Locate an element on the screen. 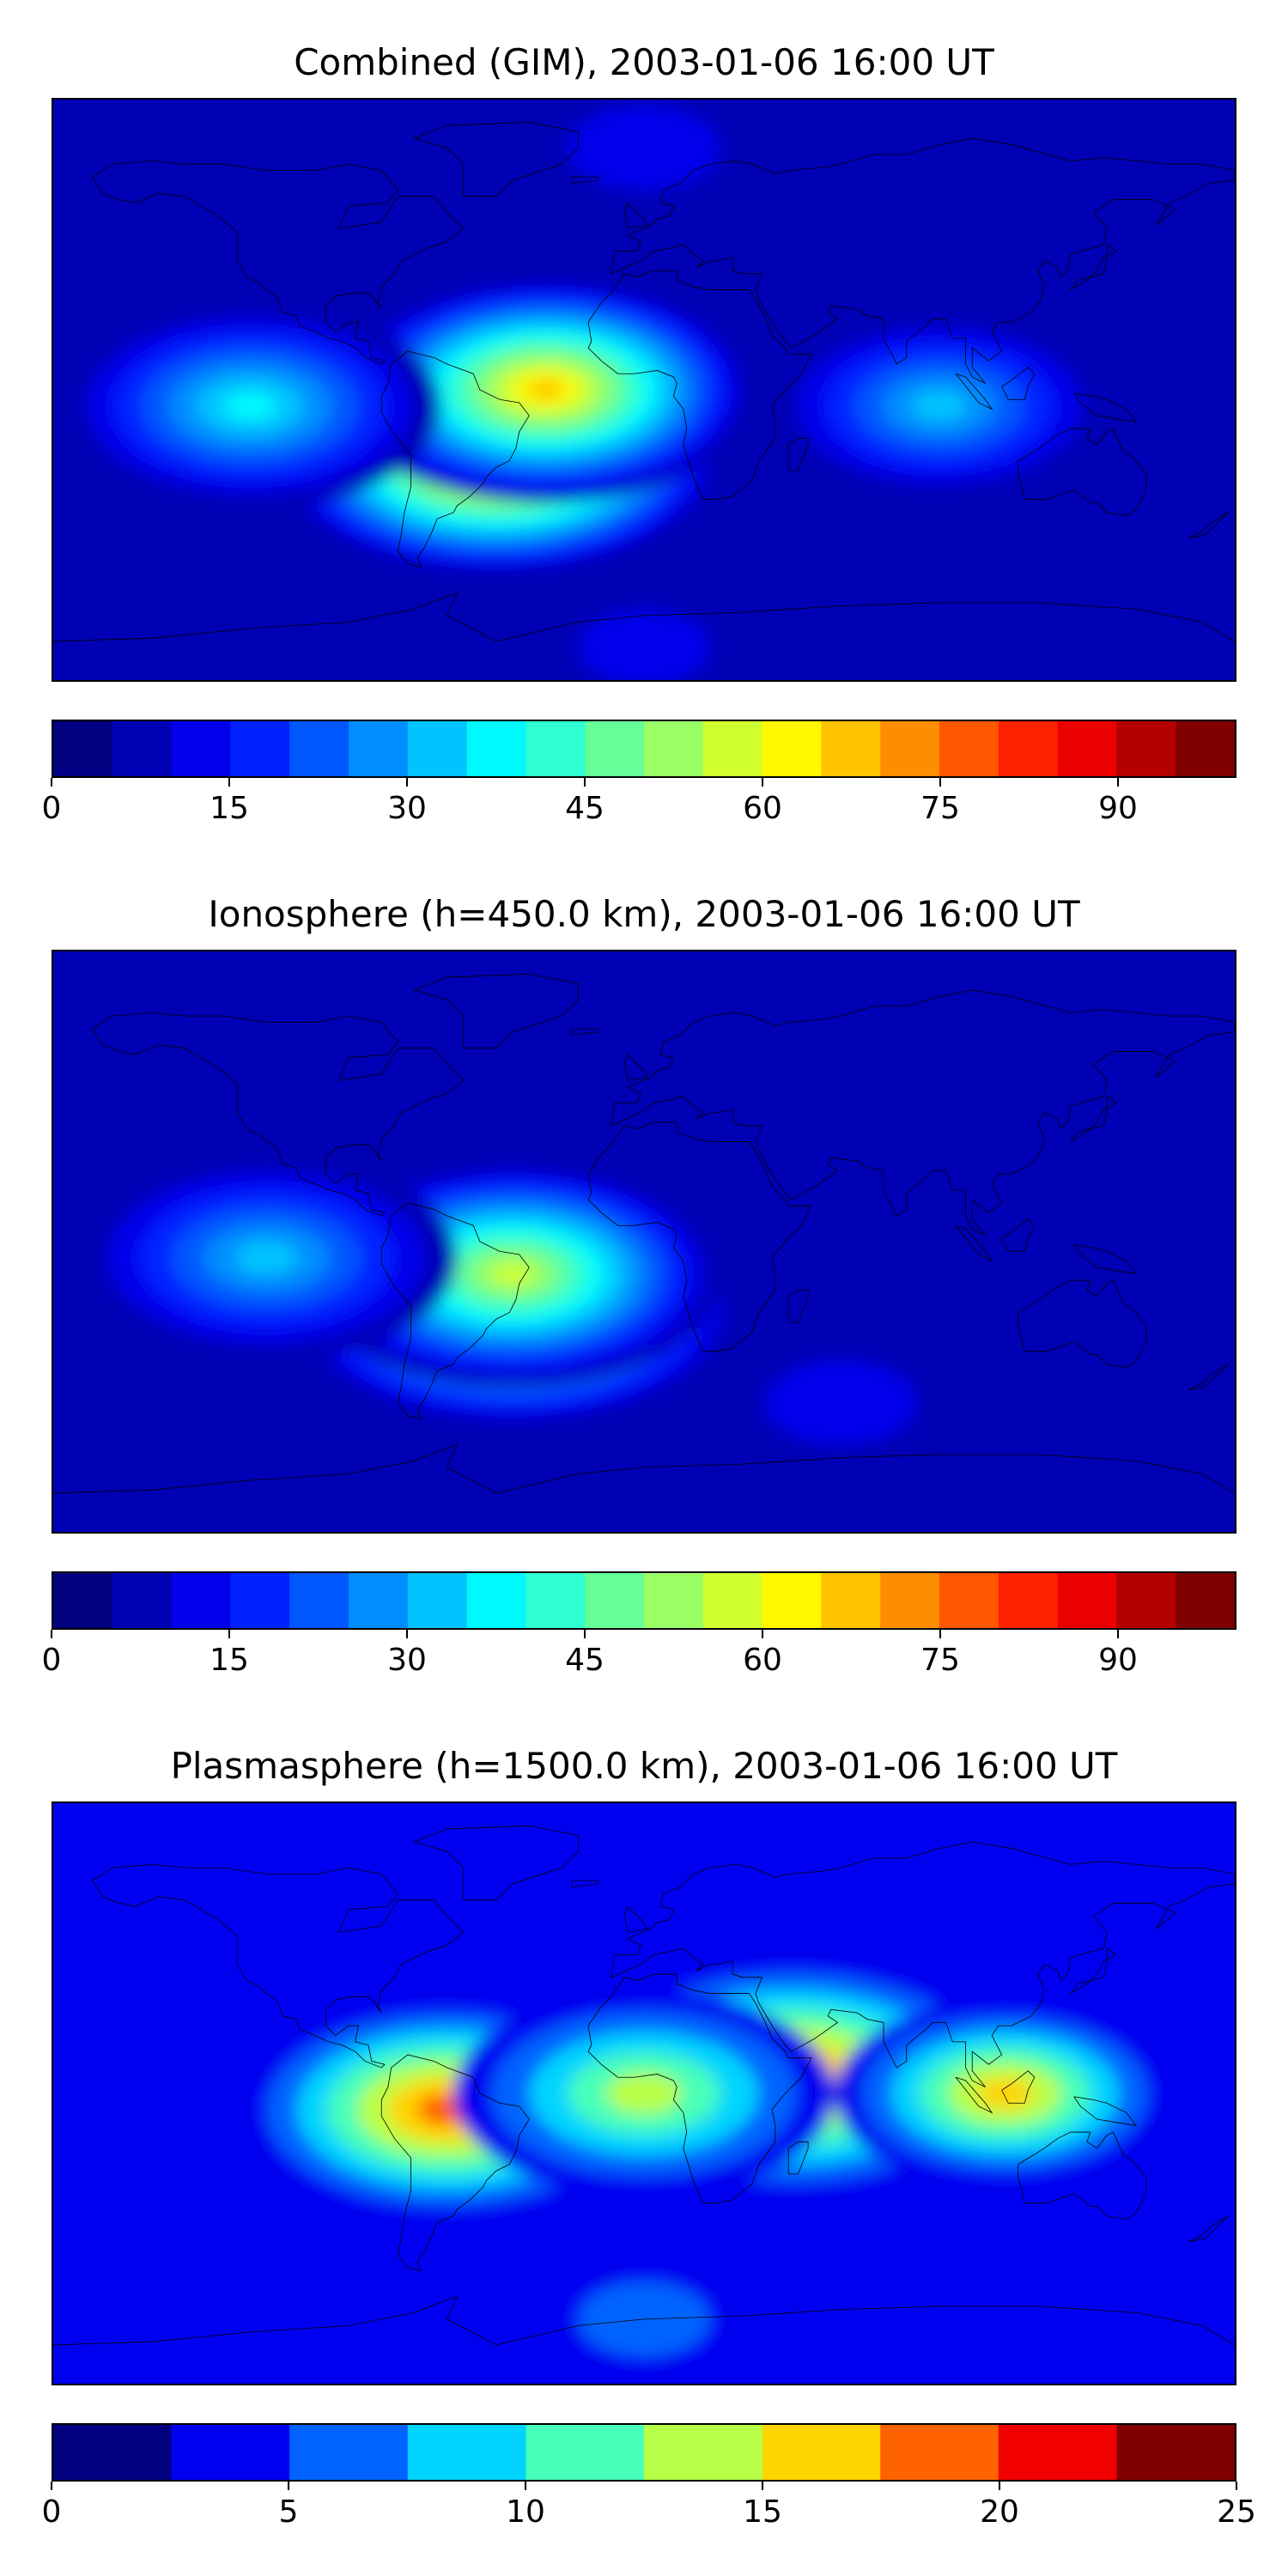  colorbar is located at coordinates (644, 749).